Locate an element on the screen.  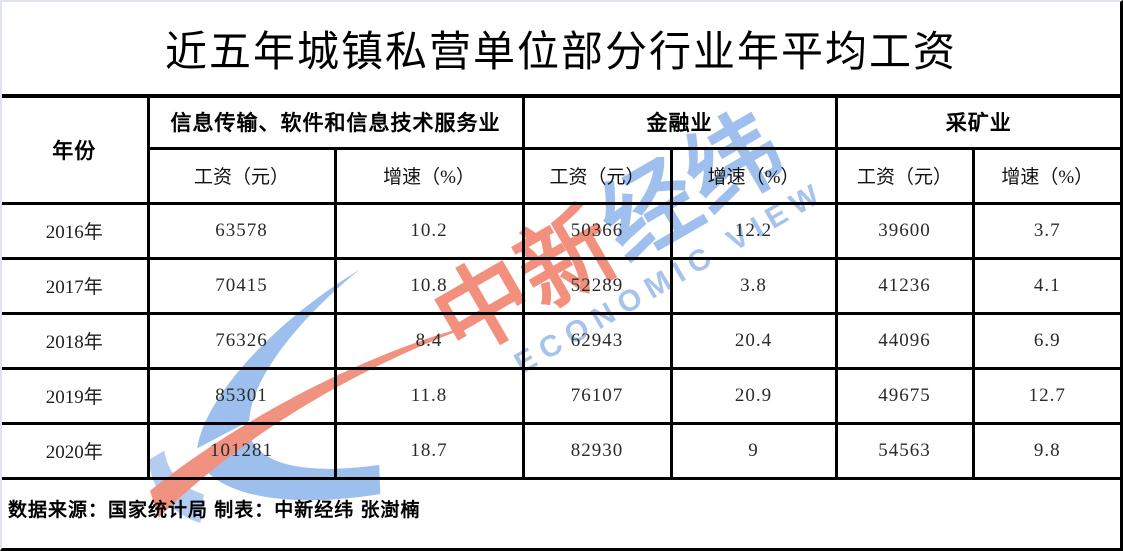
value-cell: 44096 is located at coordinates (904, 340).